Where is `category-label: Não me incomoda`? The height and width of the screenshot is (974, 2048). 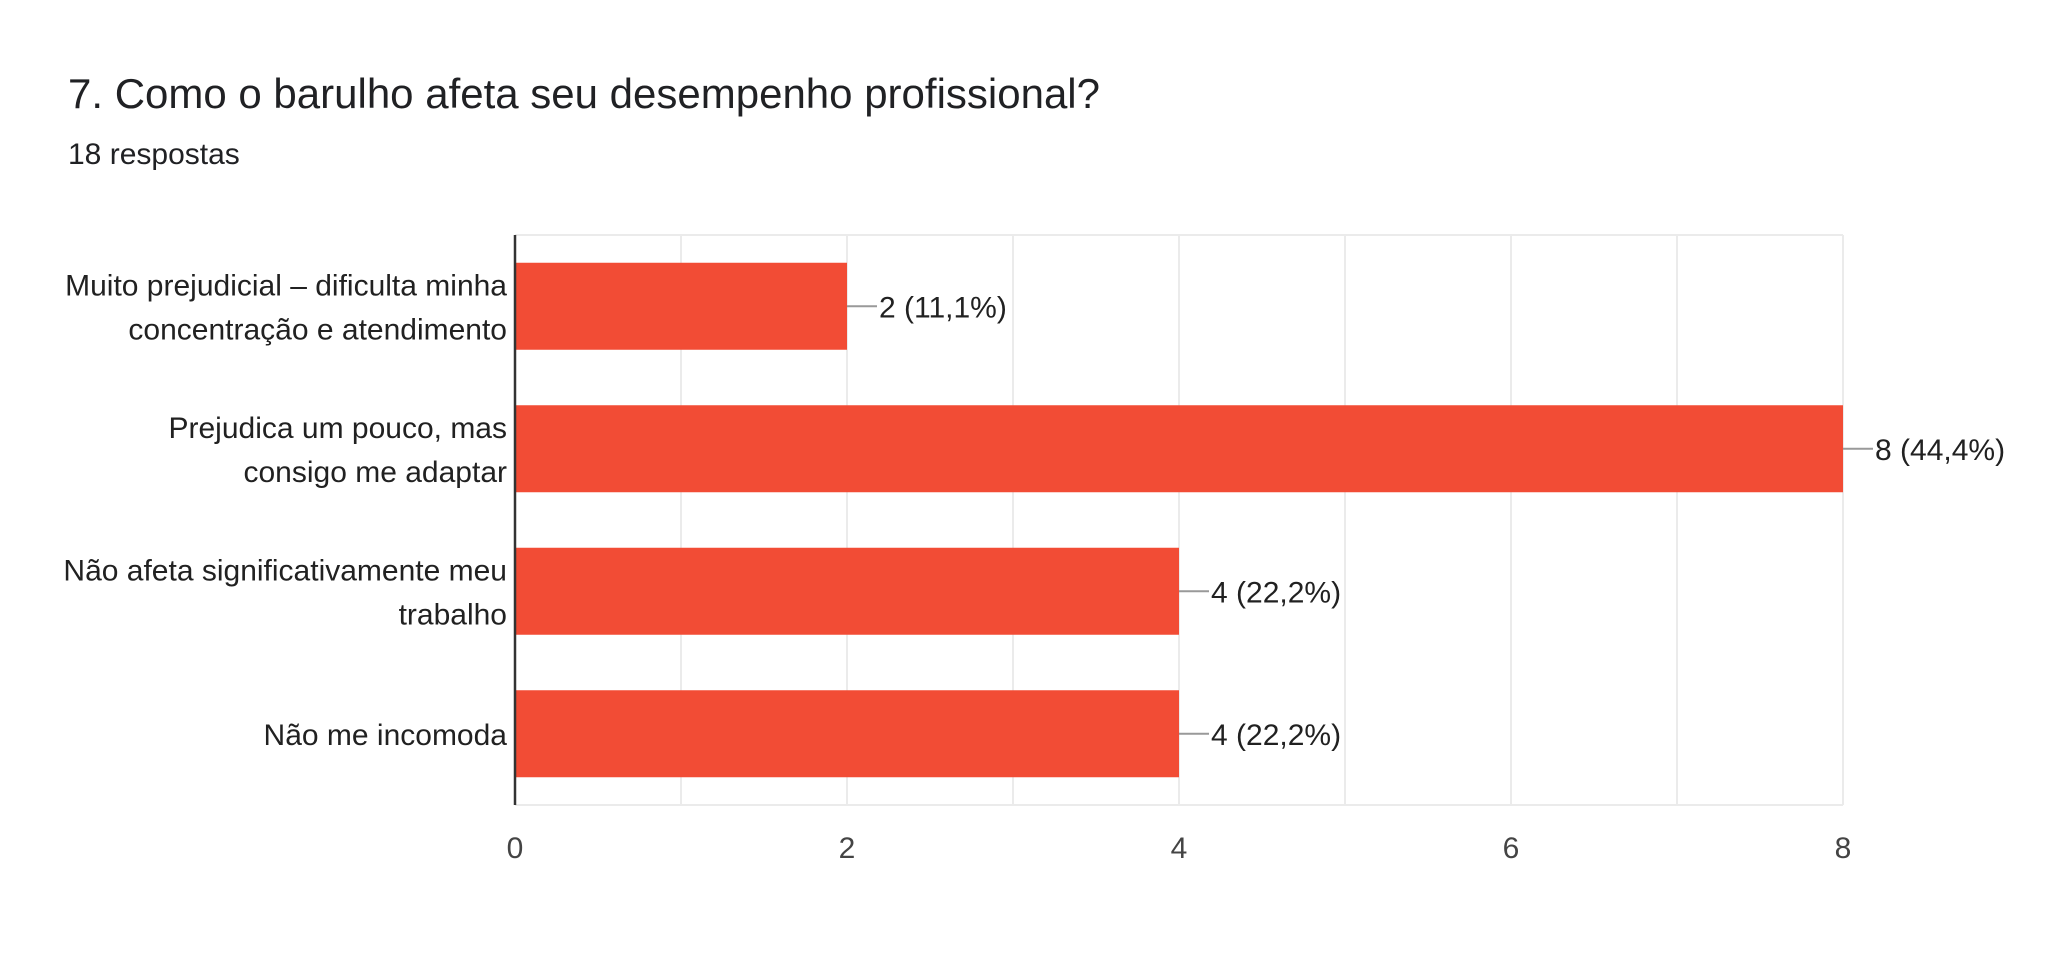 category-label: Não me incomoda is located at coordinates (386, 735).